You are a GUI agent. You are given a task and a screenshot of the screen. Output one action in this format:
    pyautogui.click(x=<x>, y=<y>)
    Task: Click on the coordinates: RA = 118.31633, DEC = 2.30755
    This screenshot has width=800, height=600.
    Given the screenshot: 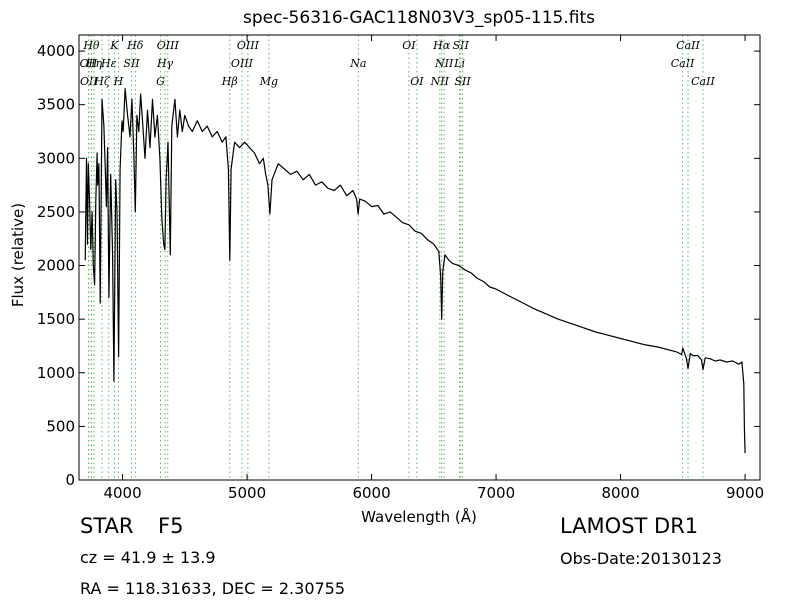 What is the action you would take?
    pyautogui.click(x=213, y=588)
    